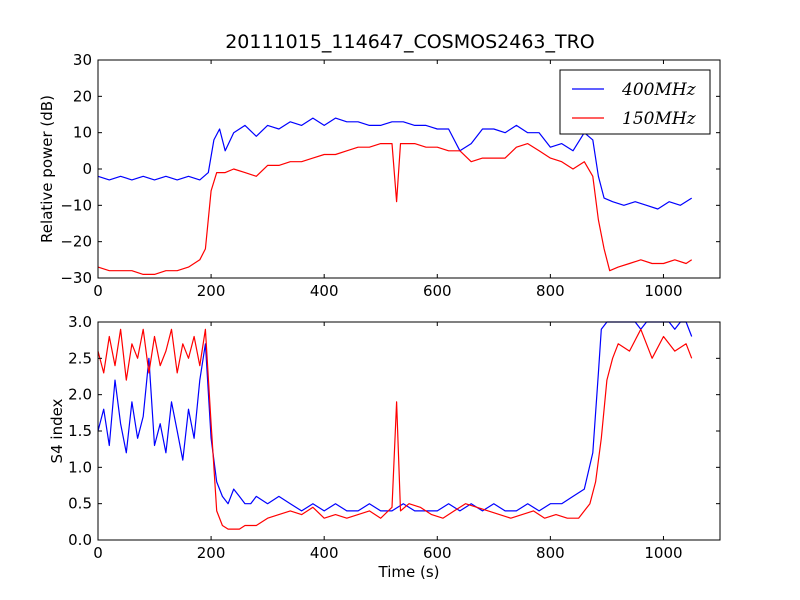  I want to click on bottom-xtick-label: 800, so click(550, 553).